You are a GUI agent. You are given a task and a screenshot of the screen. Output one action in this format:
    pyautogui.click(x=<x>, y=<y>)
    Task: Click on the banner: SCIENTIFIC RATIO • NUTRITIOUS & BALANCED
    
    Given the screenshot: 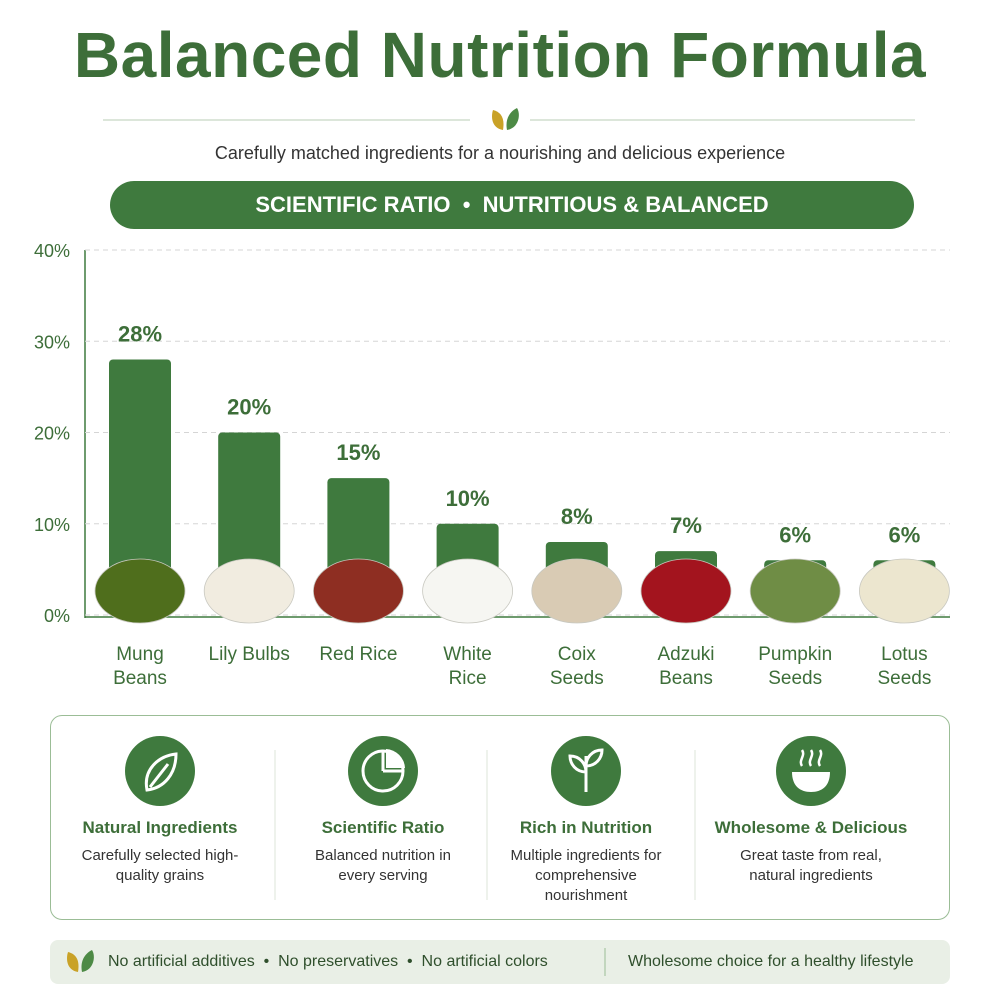 What is the action you would take?
    pyautogui.click(x=512, y=205)
    